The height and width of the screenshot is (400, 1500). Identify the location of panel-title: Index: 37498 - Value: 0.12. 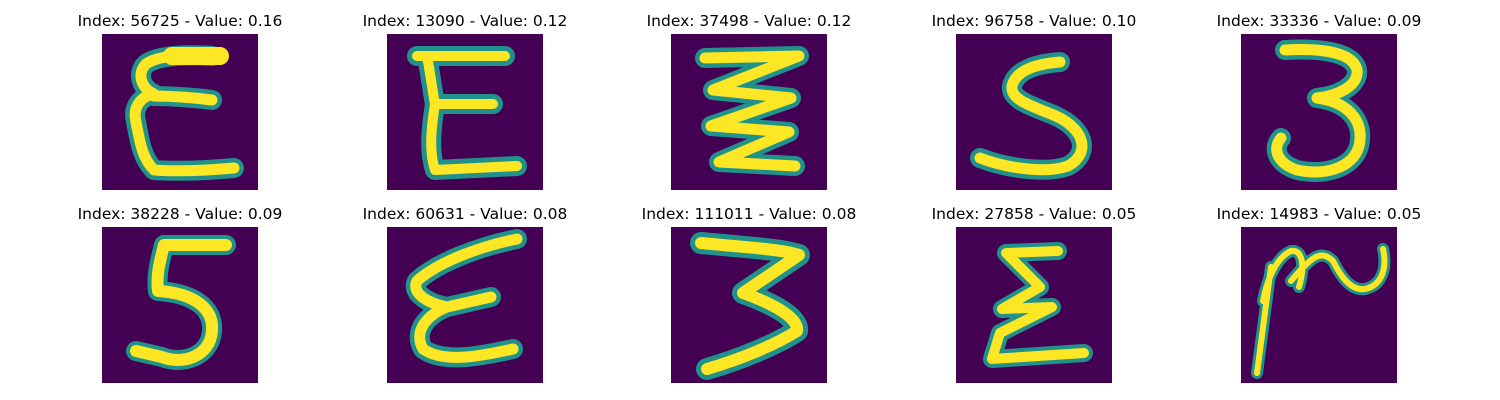
(749, 21).